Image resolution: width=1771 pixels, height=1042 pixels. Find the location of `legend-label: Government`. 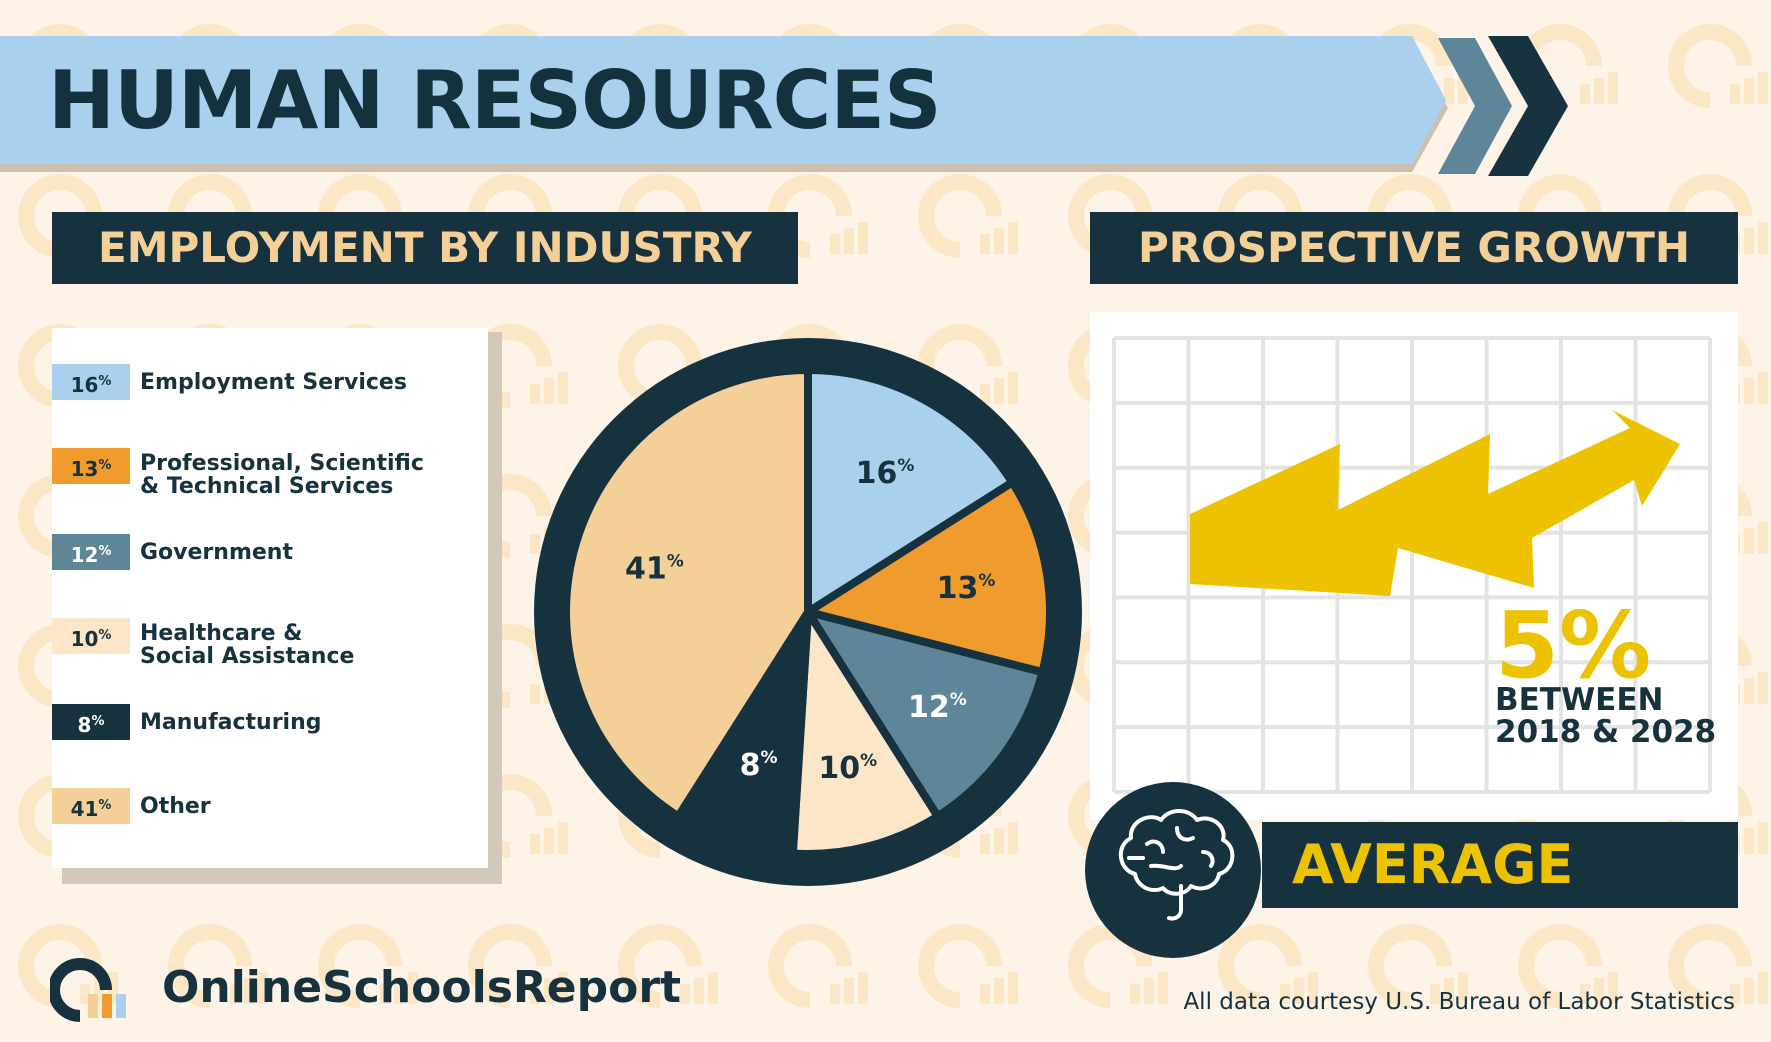

legend-label: Government is located at coordinates (216, 552).